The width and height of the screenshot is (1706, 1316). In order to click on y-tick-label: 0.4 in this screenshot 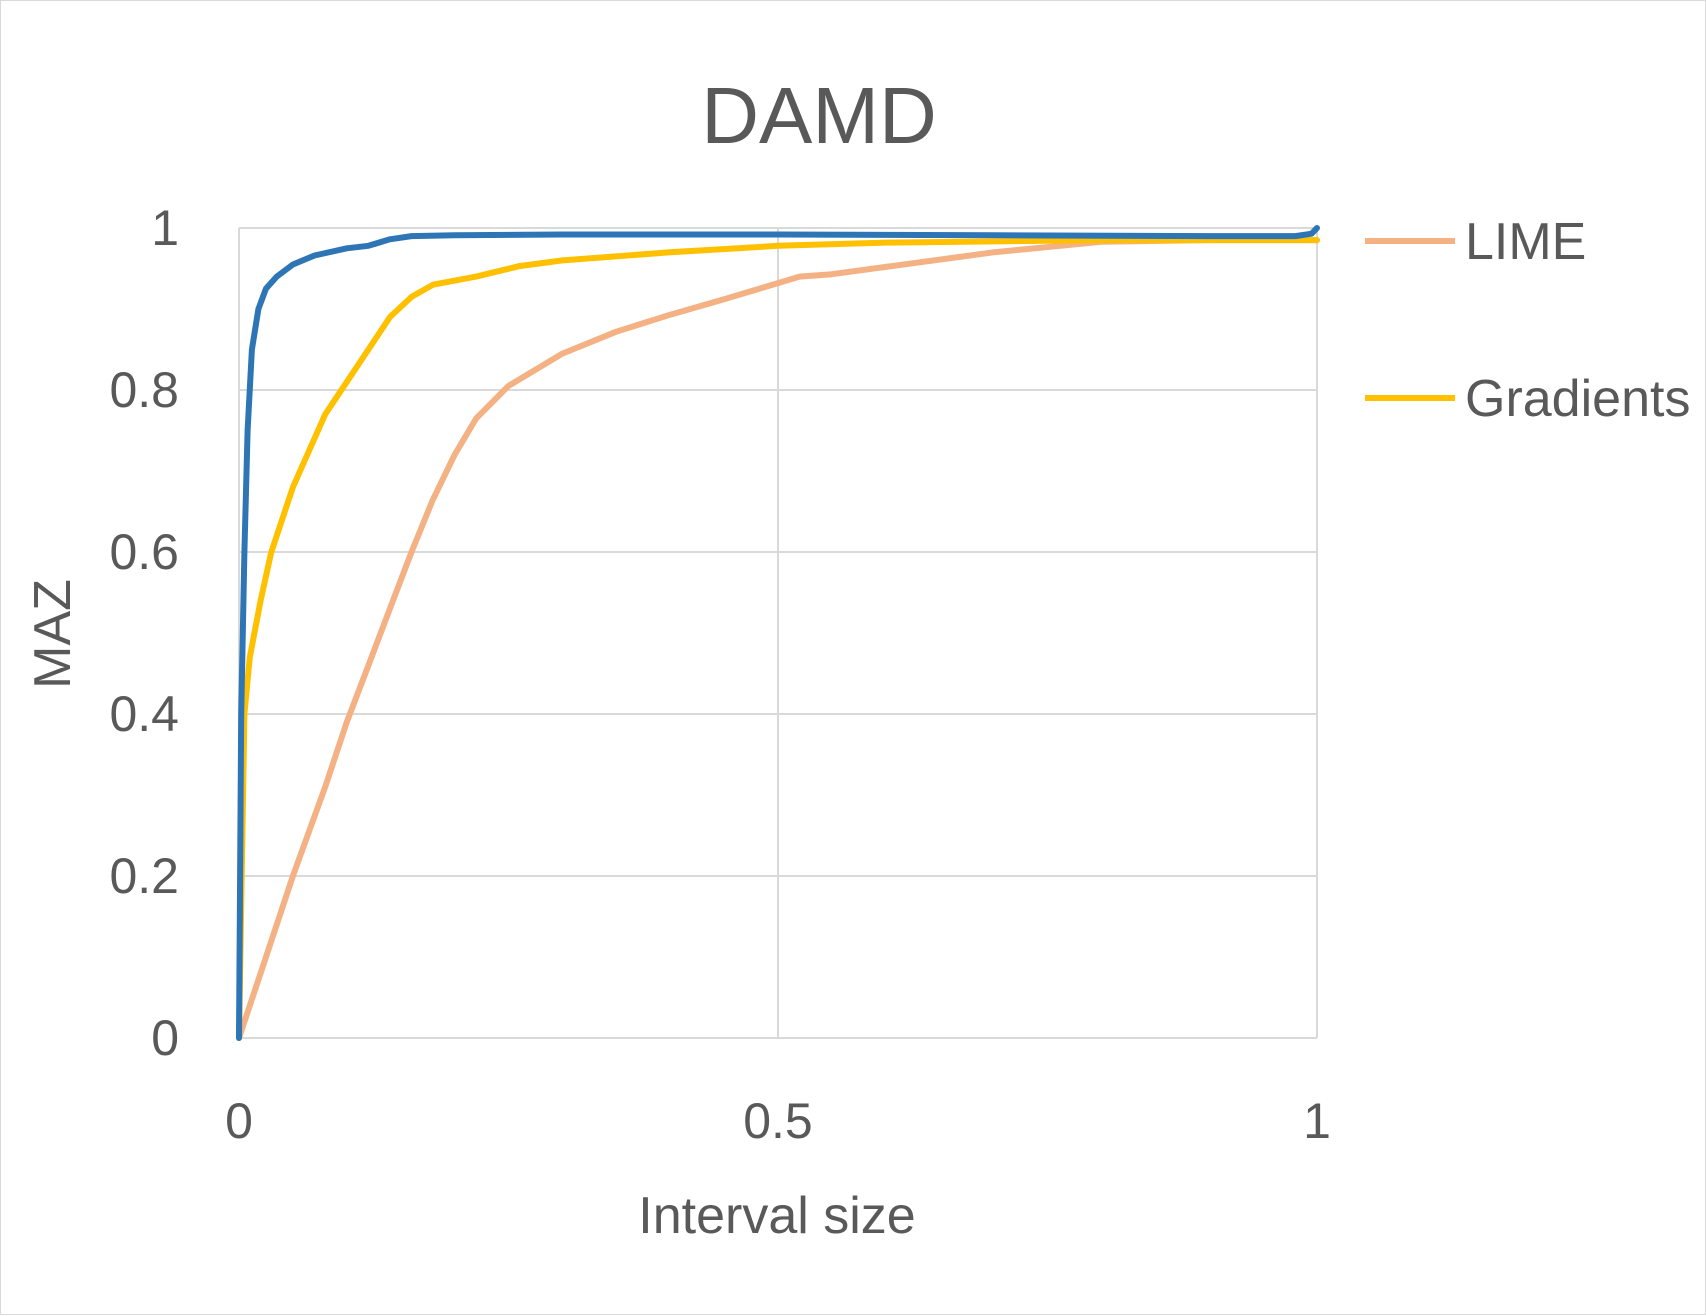, I will do `click(144, 714)`.